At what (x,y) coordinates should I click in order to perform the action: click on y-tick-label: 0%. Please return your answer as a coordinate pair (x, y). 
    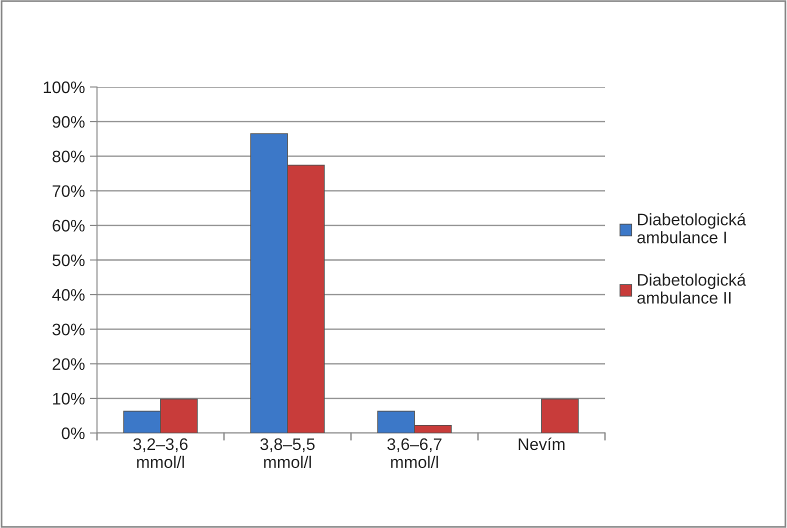
    Looking at the image, I should click on (73, 433).